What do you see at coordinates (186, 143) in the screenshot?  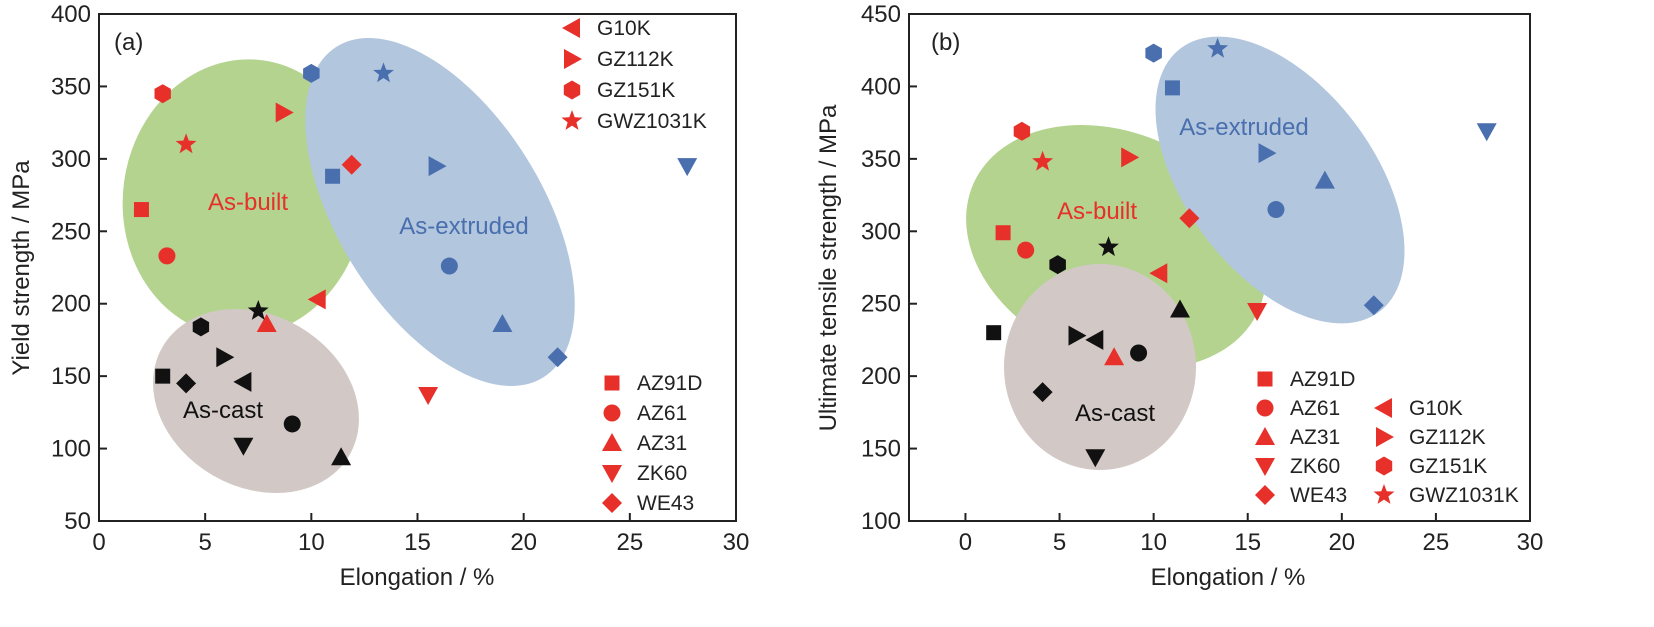 I see `data-point-gwz1031k-as-built` at bounding box center [186, 143].